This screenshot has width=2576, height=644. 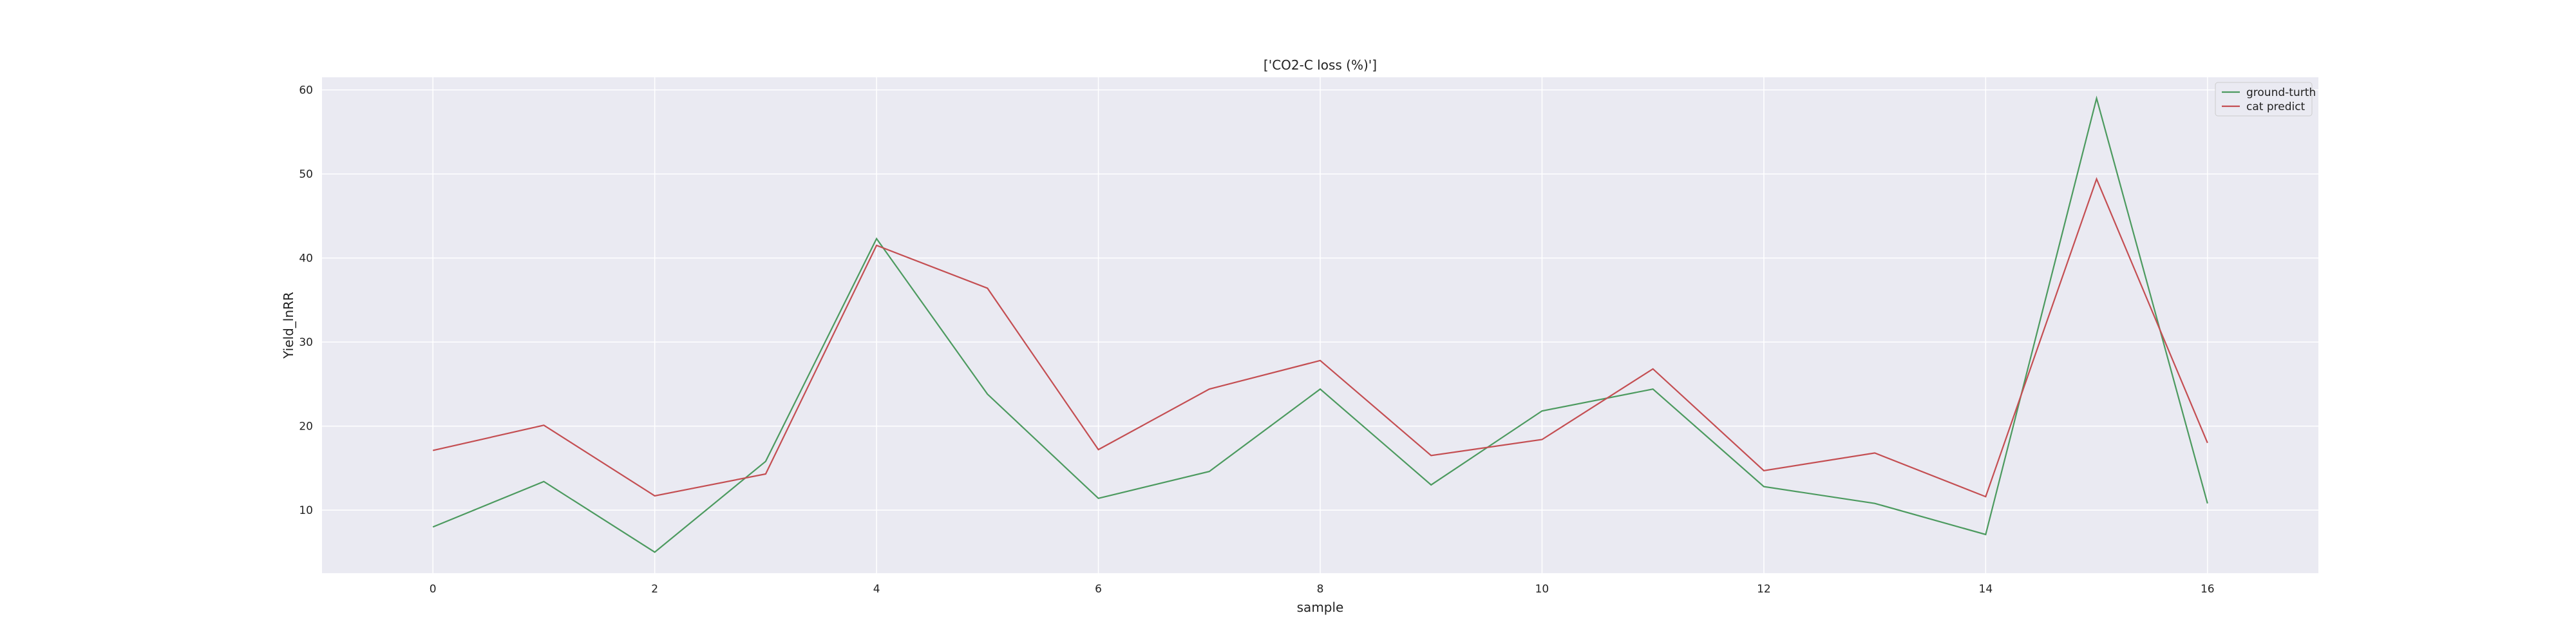 What do you see at coordinates (1320, 607) in the screenshot?
I see `x-axis-label: sample` at bounding box center [1320, 607].